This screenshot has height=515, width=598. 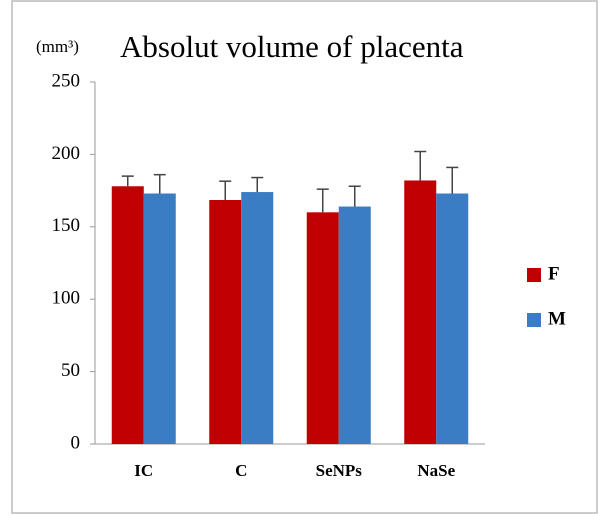 I want to click on x-tick-label: IC, so click(x=143, y=470).